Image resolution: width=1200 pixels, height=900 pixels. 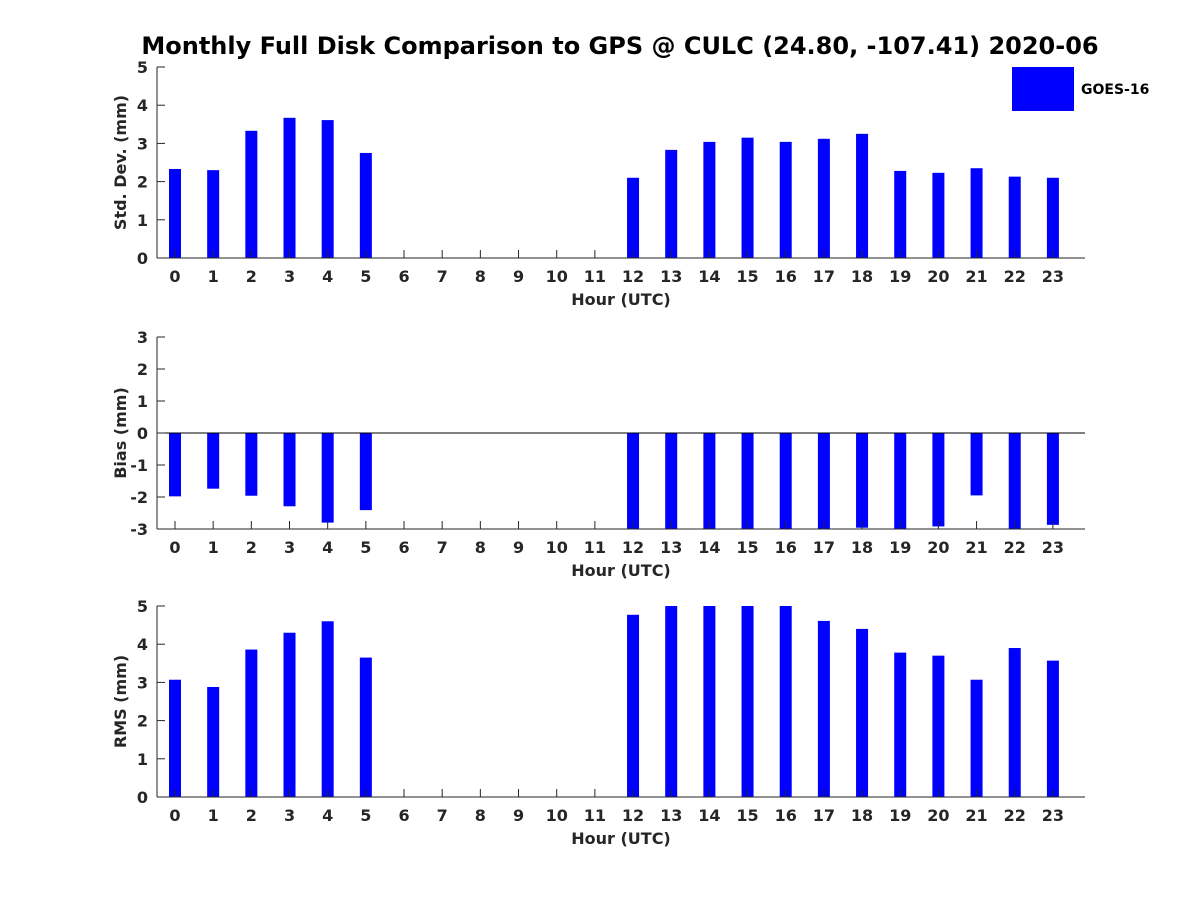 I want to click on x-tick-label: 23, so click(x=1053, y=276).